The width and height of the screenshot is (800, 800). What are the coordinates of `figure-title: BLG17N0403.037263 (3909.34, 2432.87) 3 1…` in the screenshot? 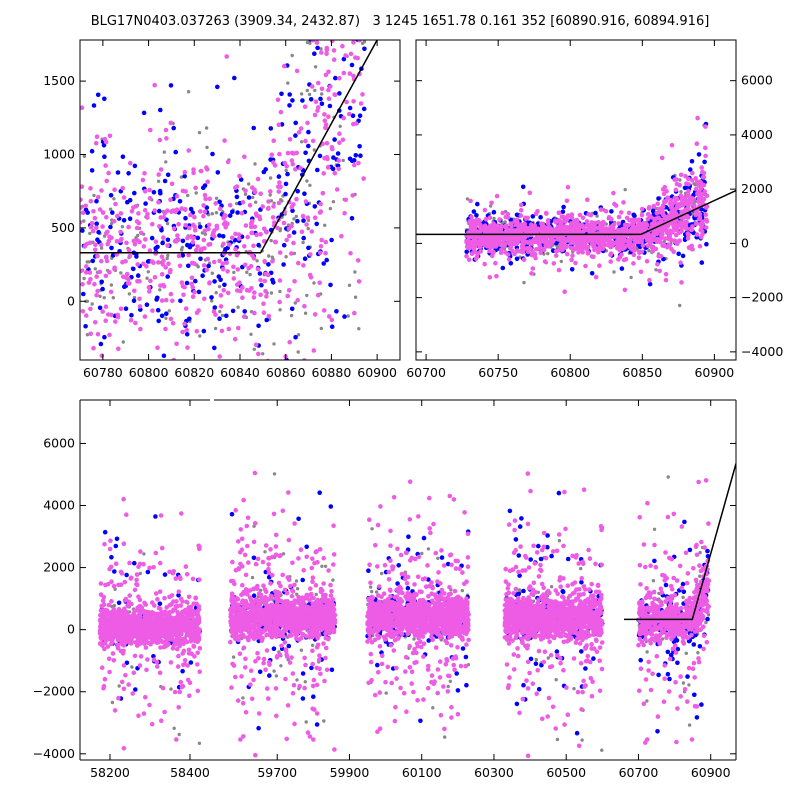 It's located at (400, 21).